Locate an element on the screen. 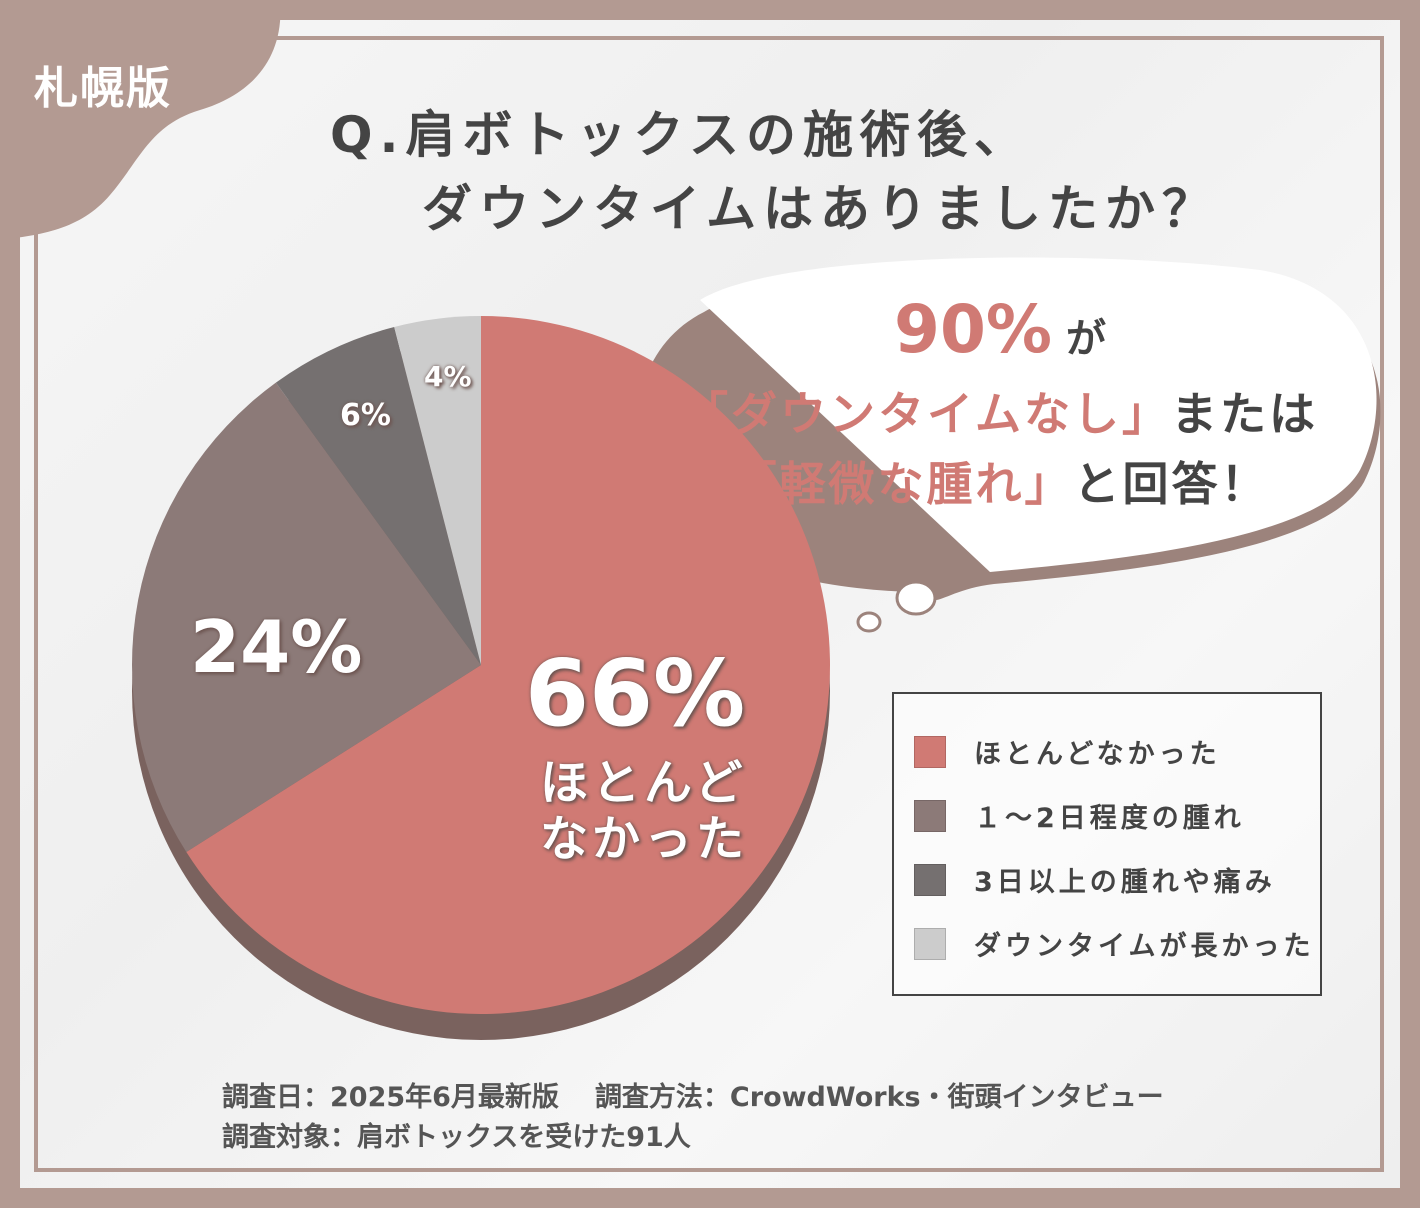 The image size is (1420, 1208). bubble-ga: が is located at coordinates (1085, 339).